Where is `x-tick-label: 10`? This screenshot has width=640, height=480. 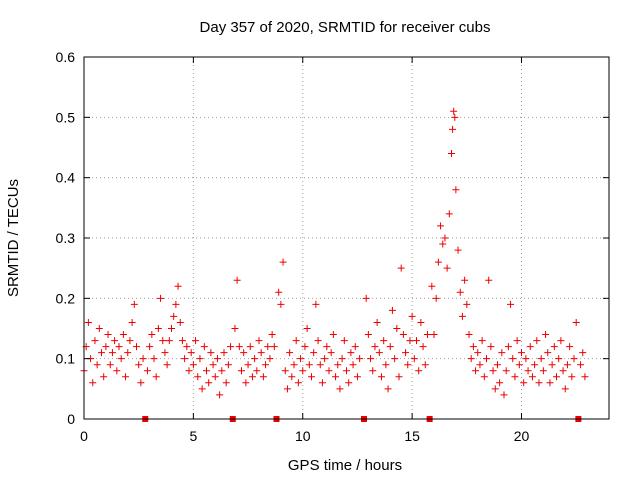
x-tick-label: 10 is located at coordinates (303, 436).